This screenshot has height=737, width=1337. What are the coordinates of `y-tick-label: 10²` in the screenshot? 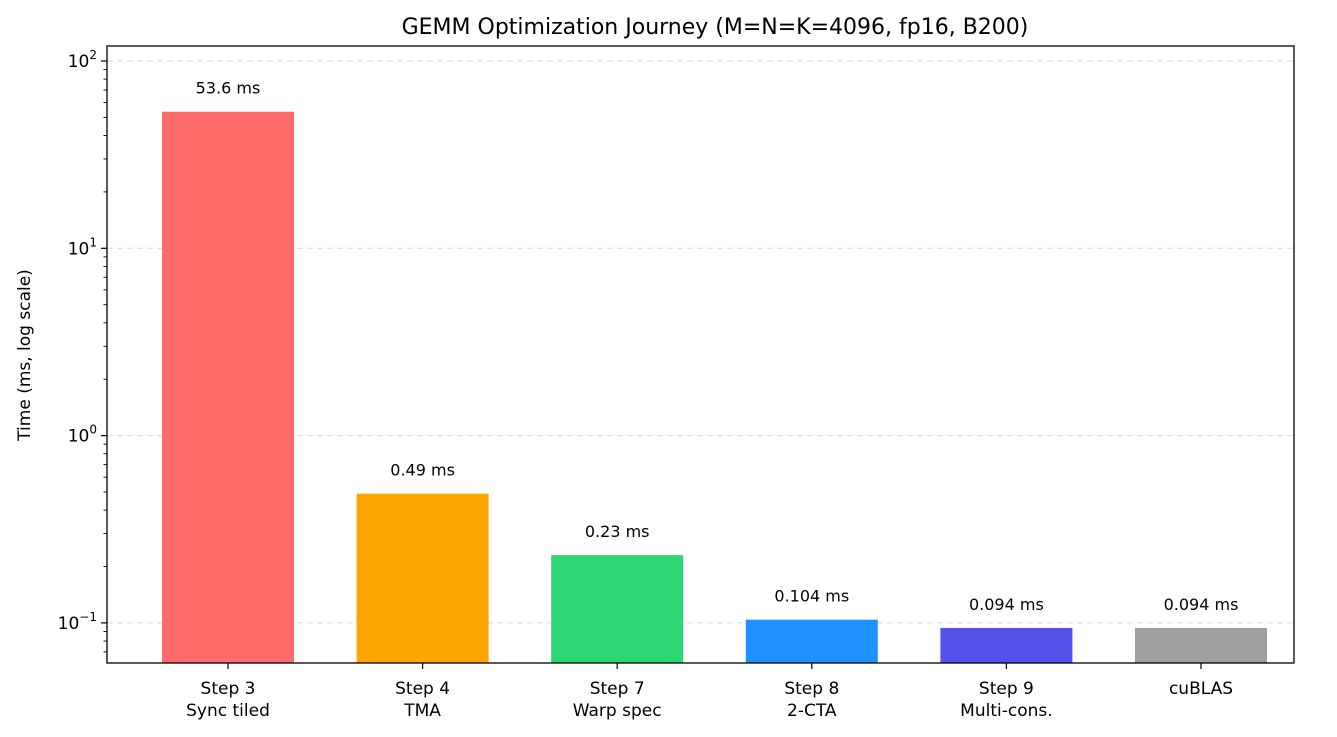 It's located at (82, 60).